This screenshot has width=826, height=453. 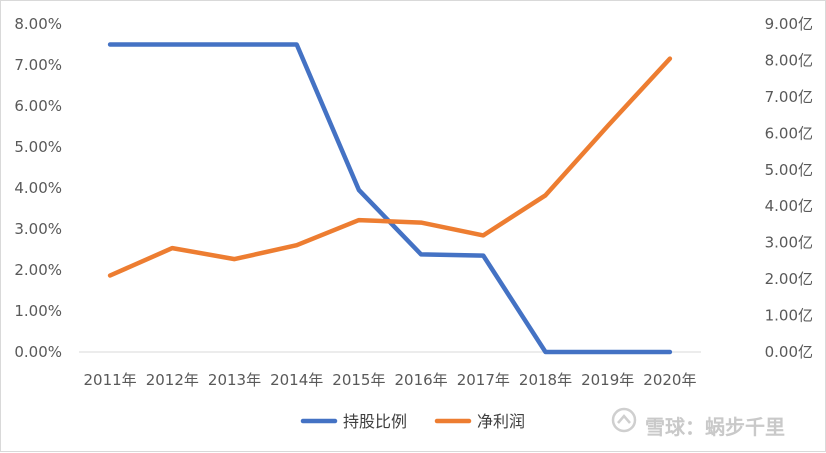 What do you see at coordinates (715, 425) in the screenshot?
I see `watermark-text: 雪球：蜗步千里` at bounding box center [715, 425].